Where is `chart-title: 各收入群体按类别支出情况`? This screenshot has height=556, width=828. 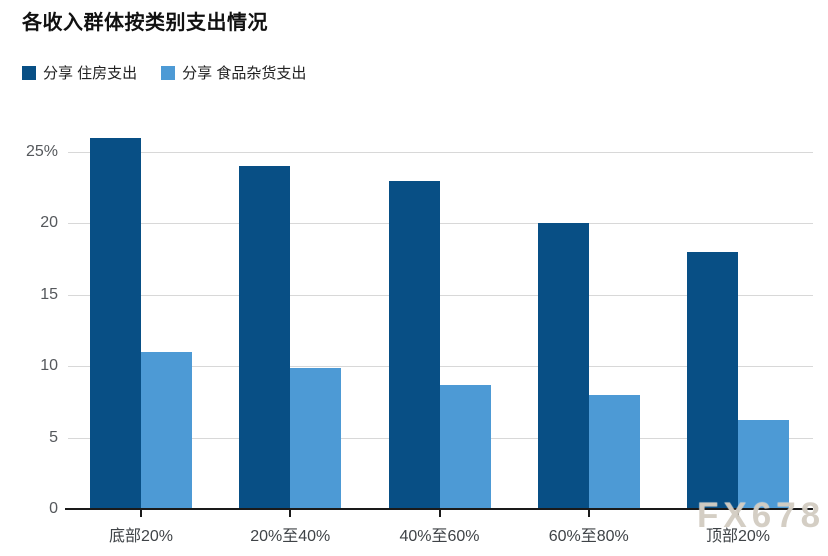
chart-title: 各收入群体按类别支出情况 is located at coordinates (145, 23).